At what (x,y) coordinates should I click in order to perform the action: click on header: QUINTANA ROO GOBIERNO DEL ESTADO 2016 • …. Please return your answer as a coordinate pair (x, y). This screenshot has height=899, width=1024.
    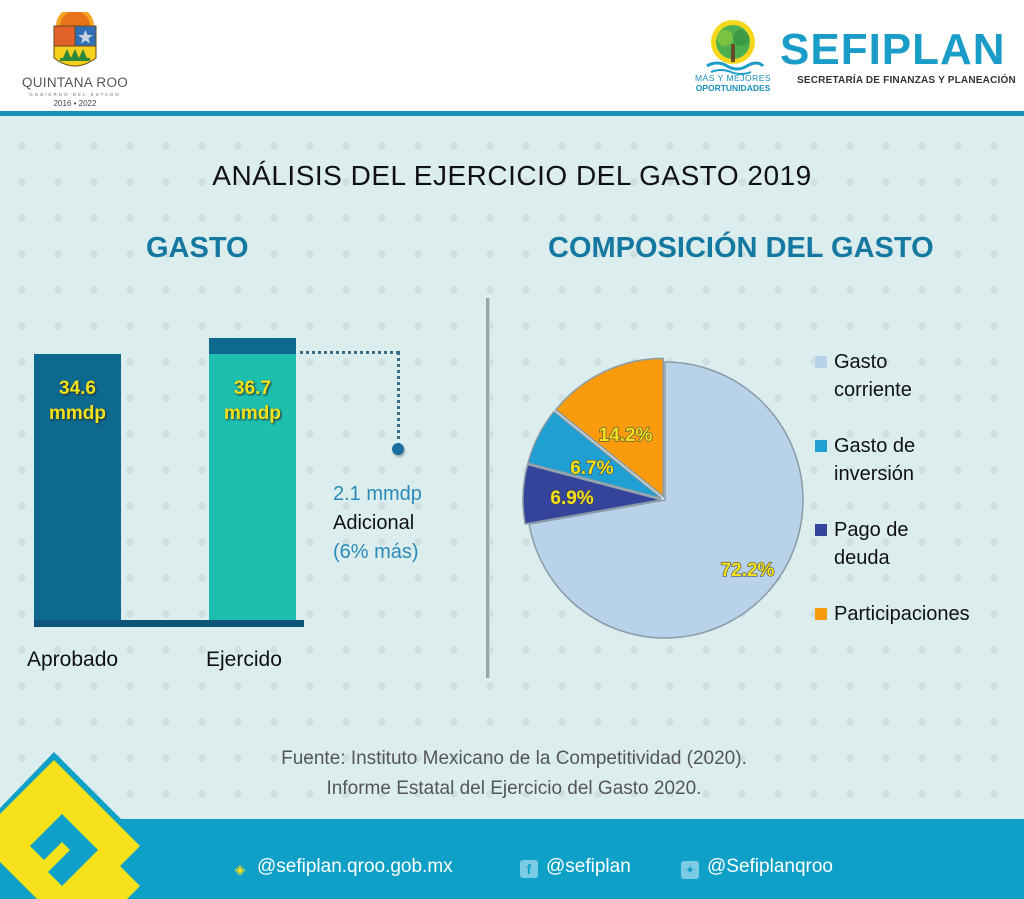
    Looking at the image, I should click on (512, 55).